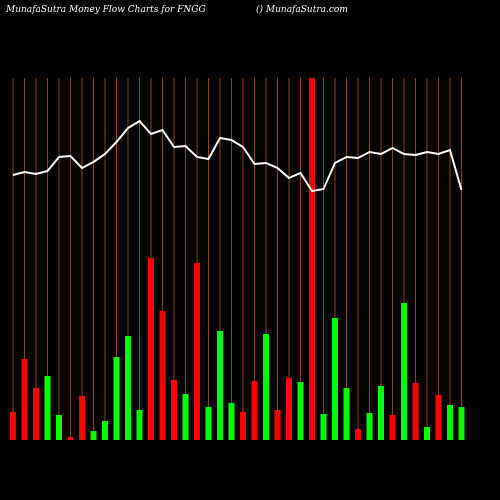 Image resolution: width=500 pixels, height=500 pixels. I want to click on chart-subtitle: () MunafaSutra.com, so click(302, 9).